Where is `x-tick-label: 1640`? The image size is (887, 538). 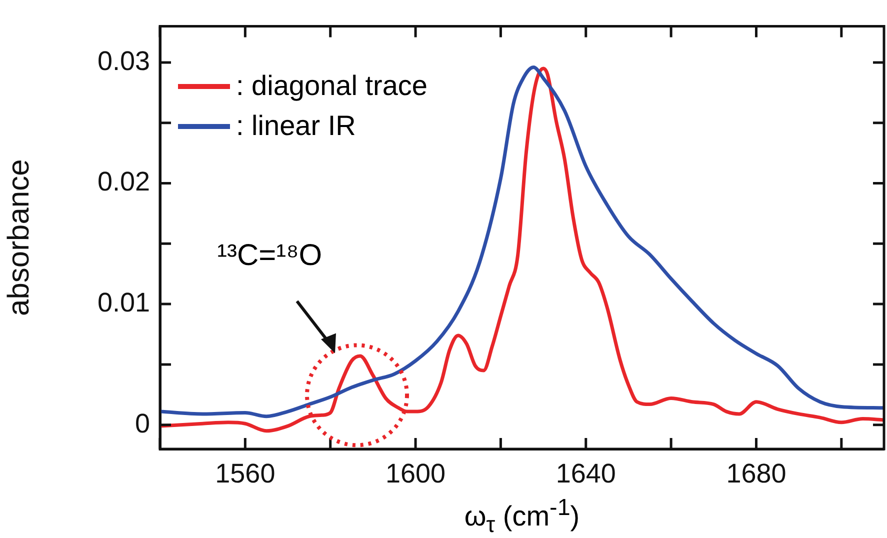 x-tick-label: 1640 is located at coordinates (586, 473).